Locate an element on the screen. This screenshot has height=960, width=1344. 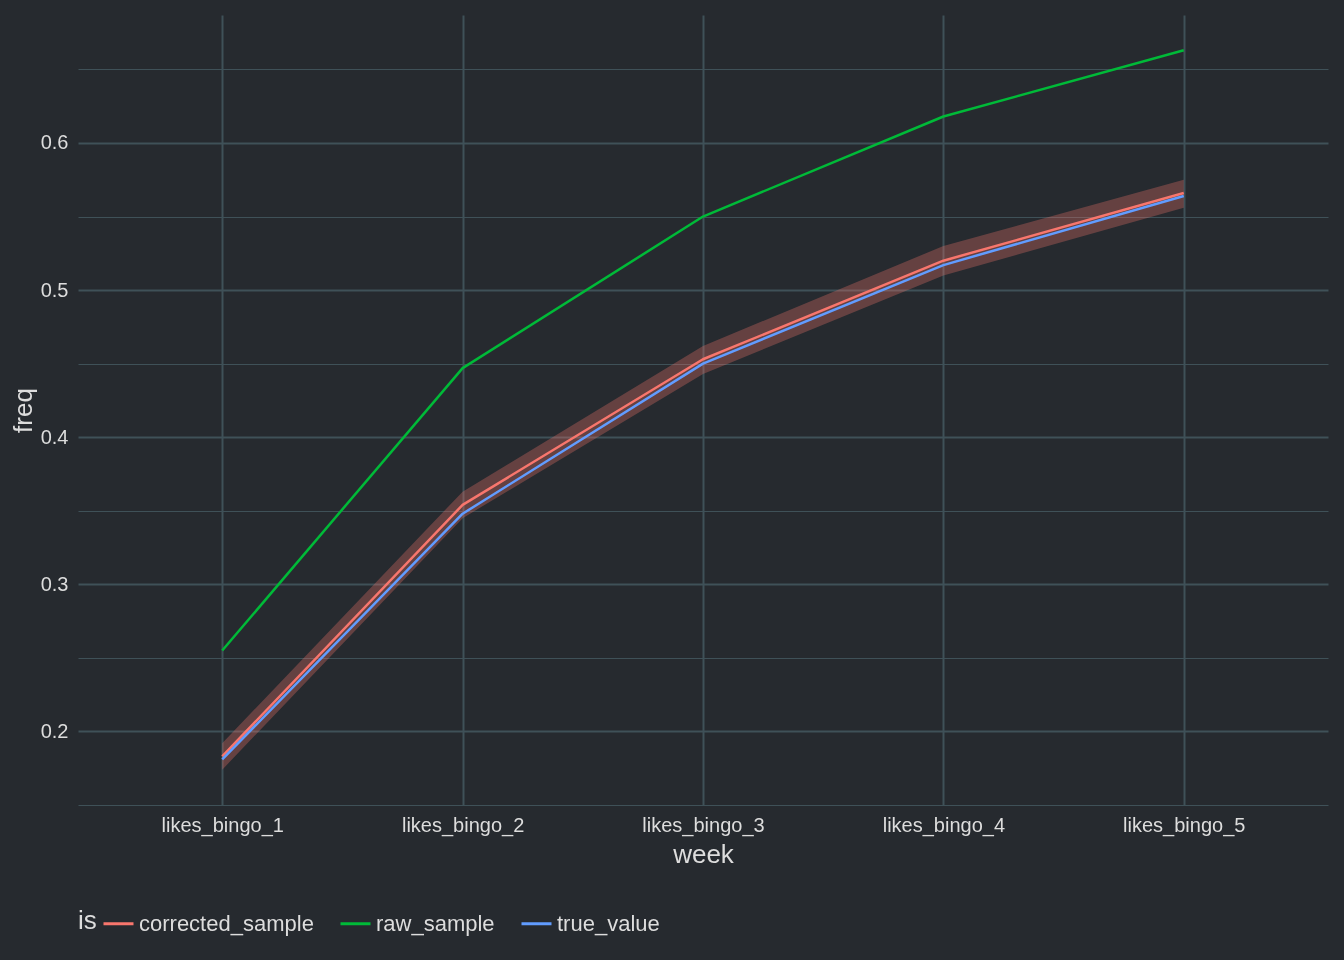
legend-label: true_value is located at coordinates (608, 923).